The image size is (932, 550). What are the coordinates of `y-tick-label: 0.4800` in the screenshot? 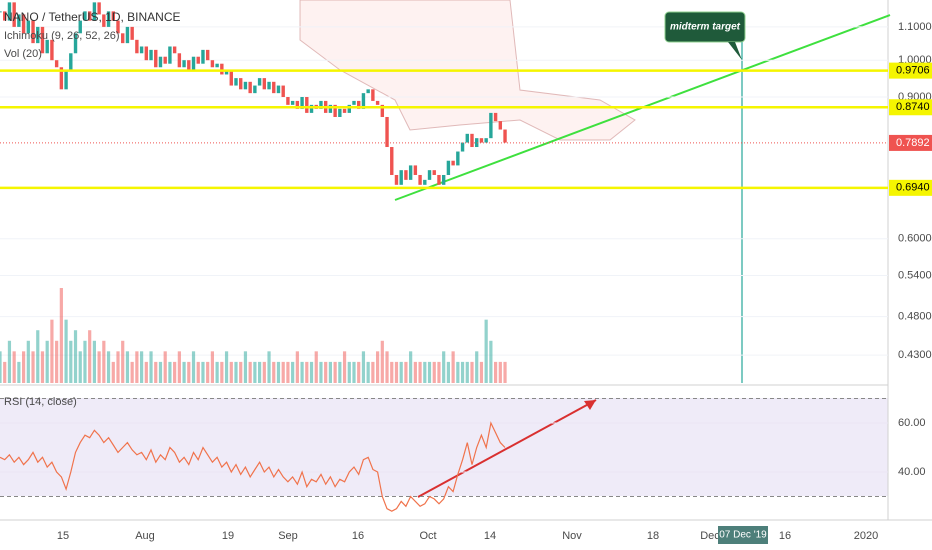 It's located at (915, 317).